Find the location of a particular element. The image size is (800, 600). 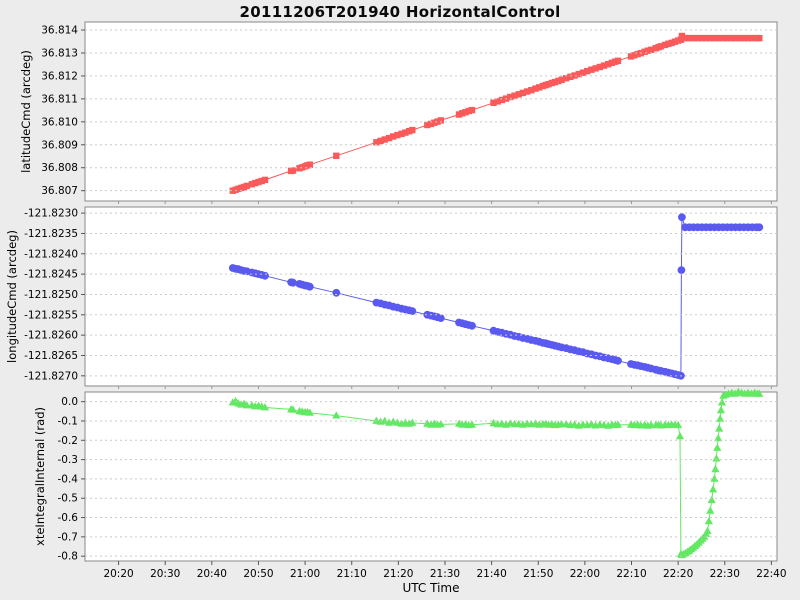

y-tick-label: -121.8270 is located at coordinates (51, 376).